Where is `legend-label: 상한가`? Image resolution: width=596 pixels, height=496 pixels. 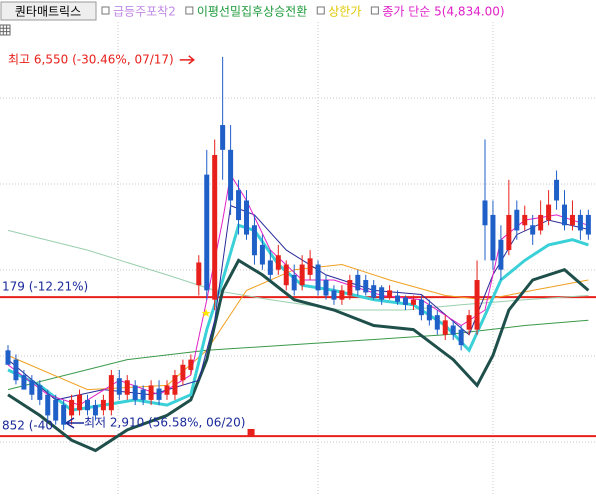
legend-label: 상한가 is located at coordinates (344, 12).